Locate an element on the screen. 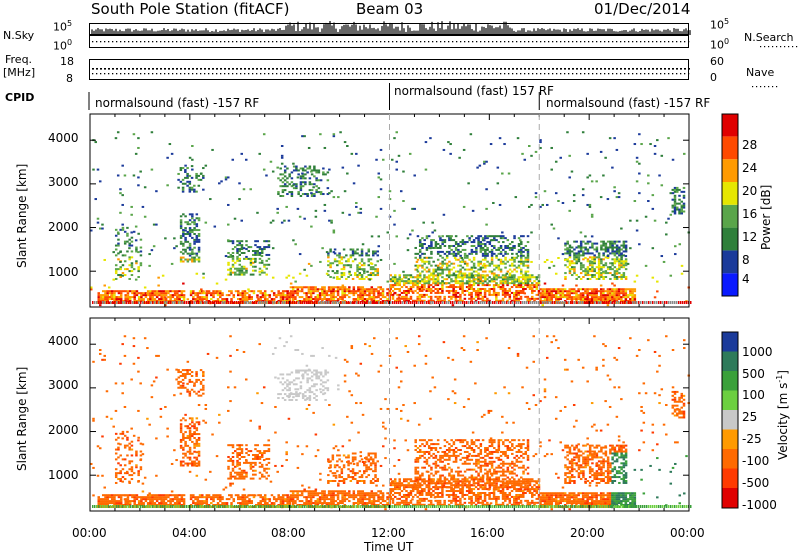 The image size is (800, 554). power-colorbar-block is located at coordinates (730, 170).